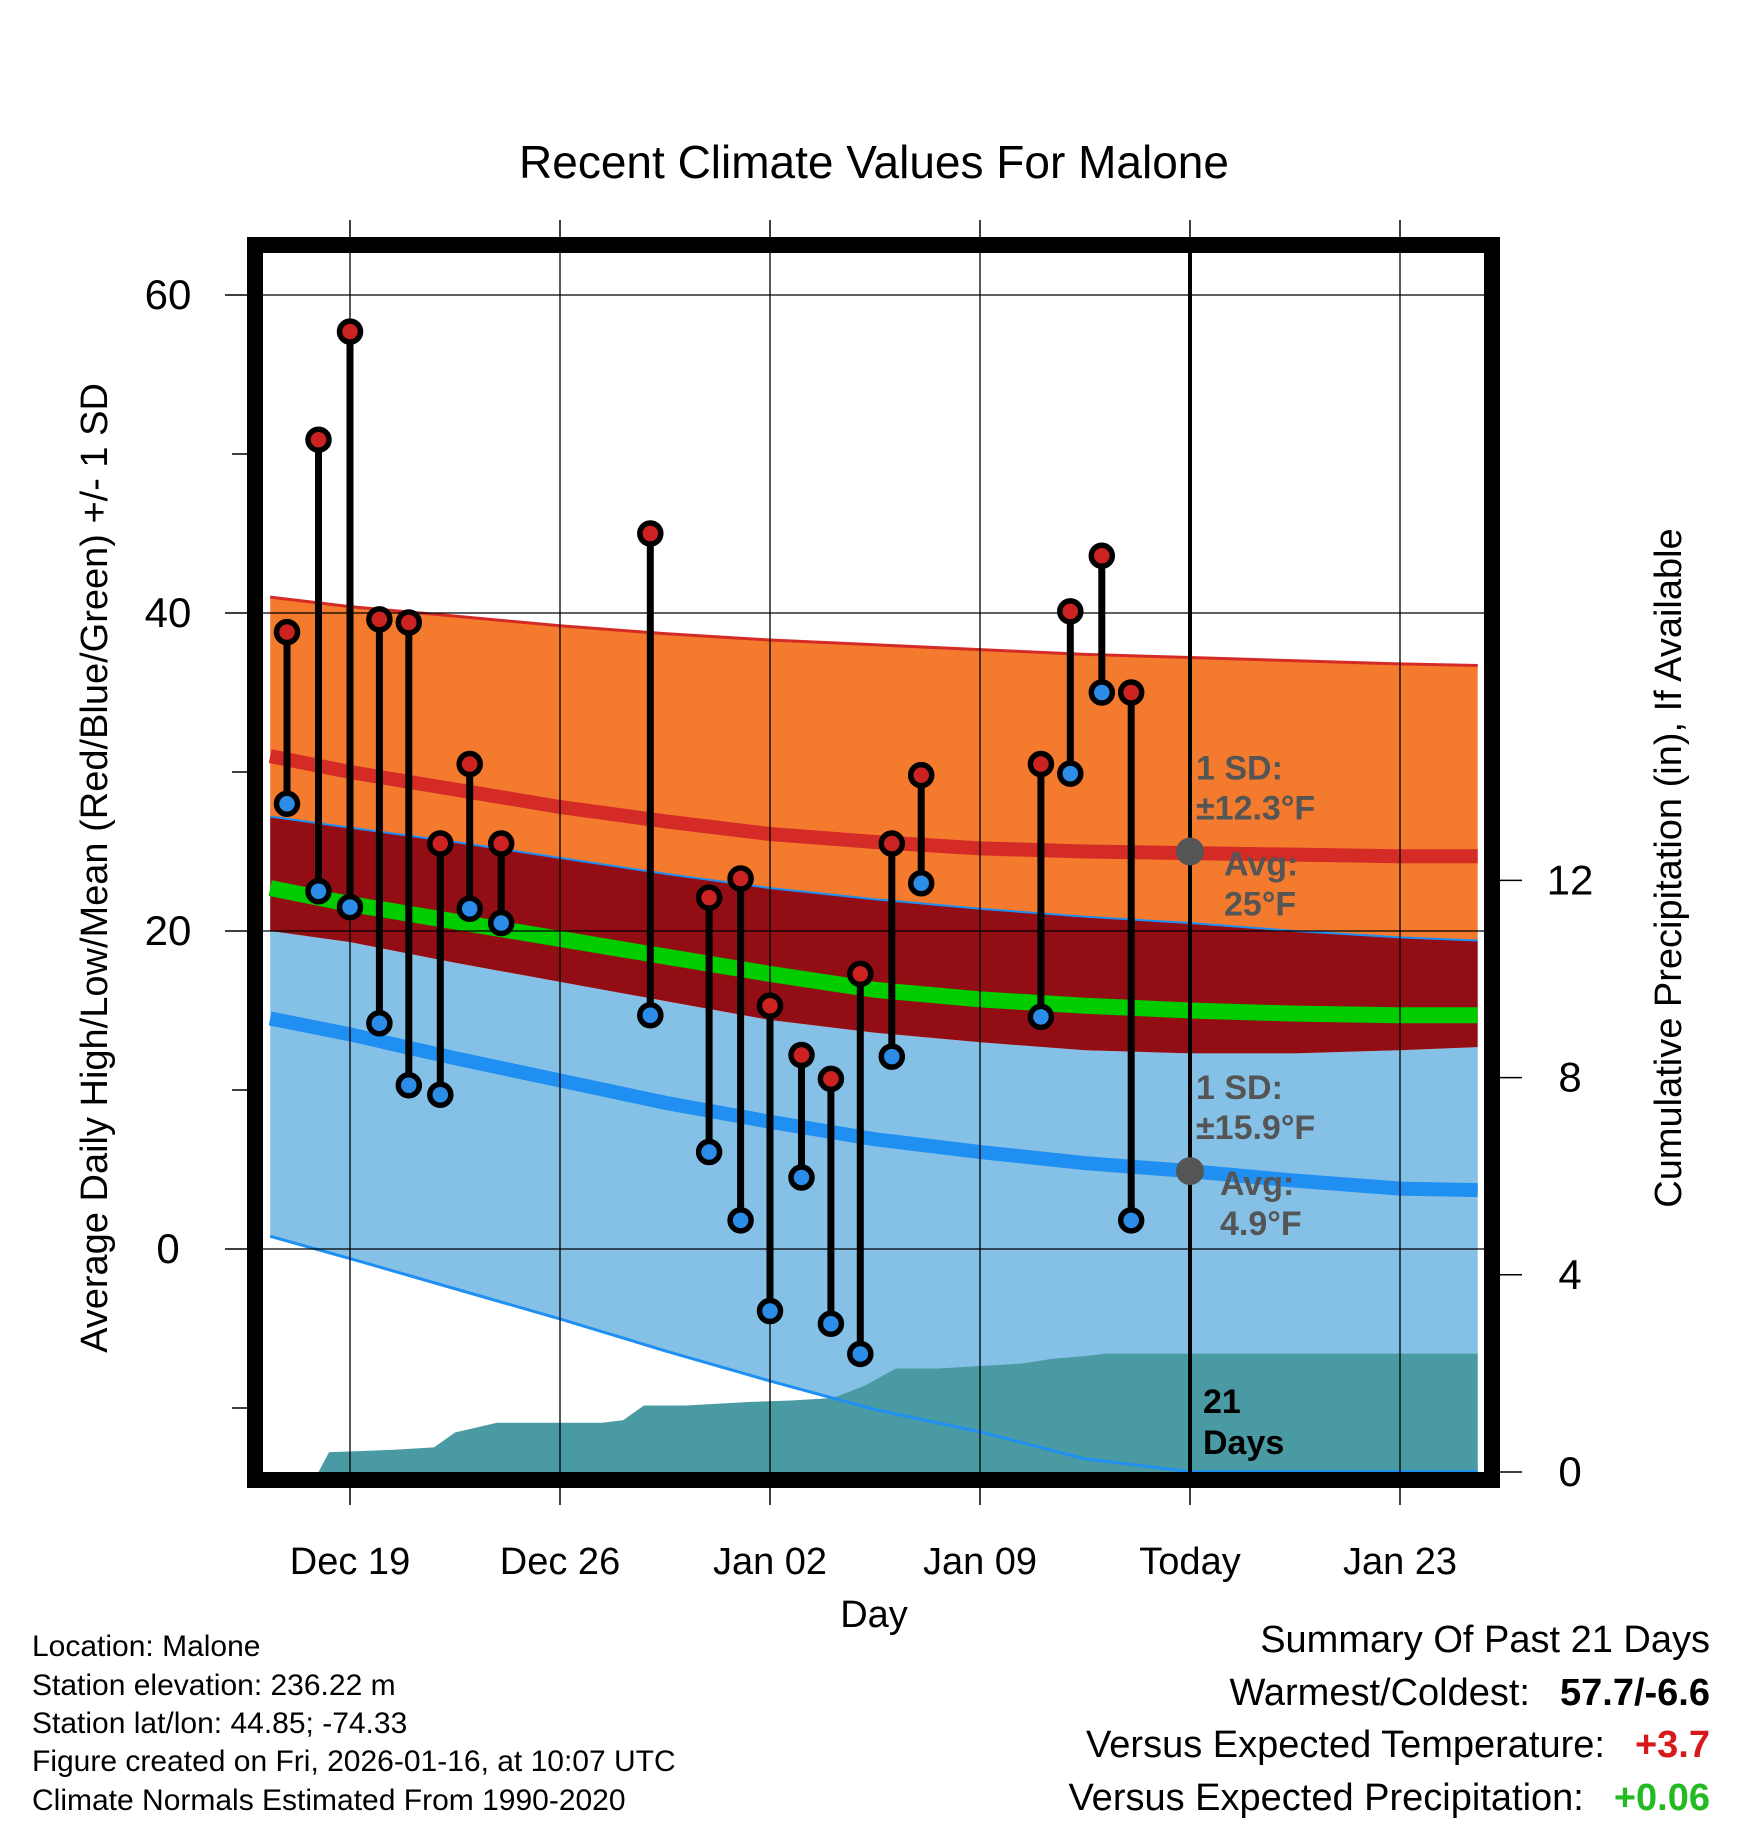  Describe the element at coordinates (1569, 1471) in the screenshot. I see `y2-tick-label: 0` at that location.